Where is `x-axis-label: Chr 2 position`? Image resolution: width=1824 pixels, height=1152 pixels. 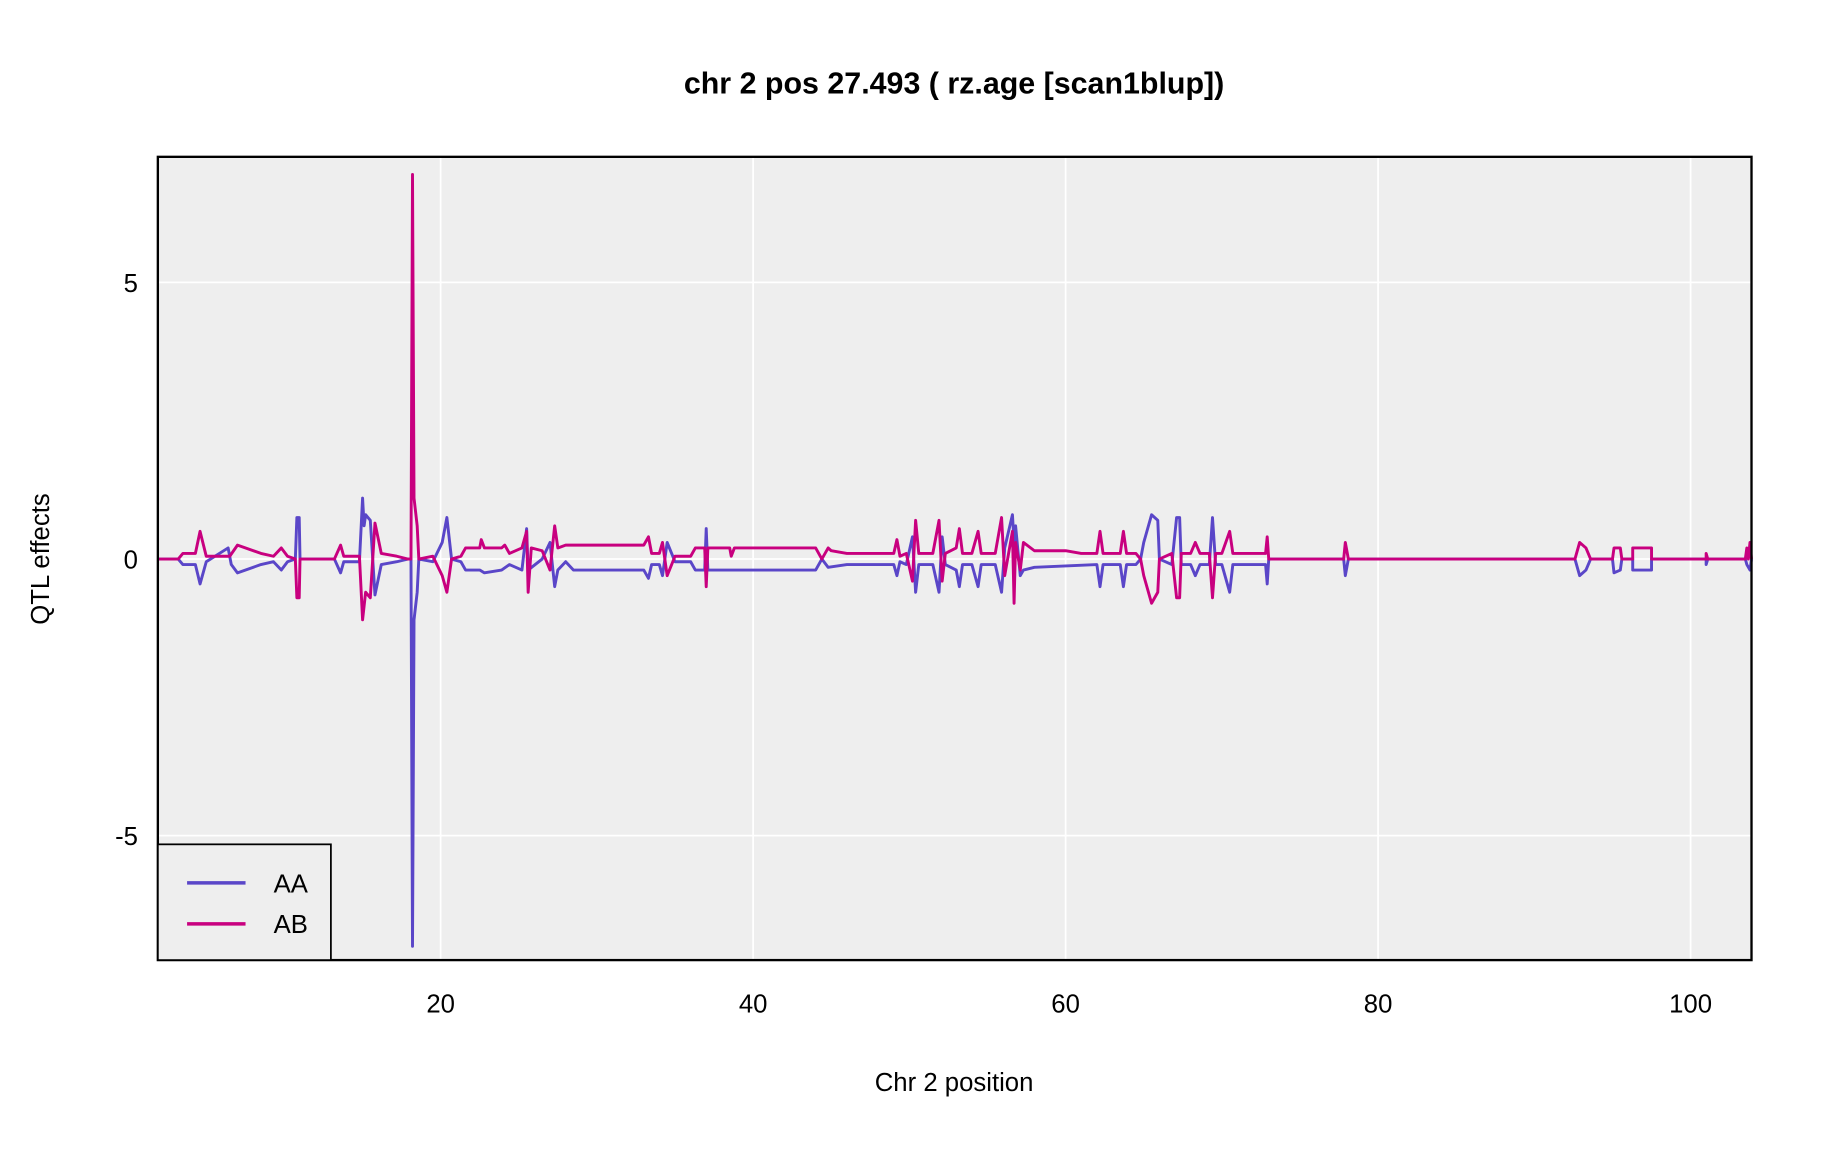 x-axis-label: Chr 2 position is located at coordinates (954, 1083).